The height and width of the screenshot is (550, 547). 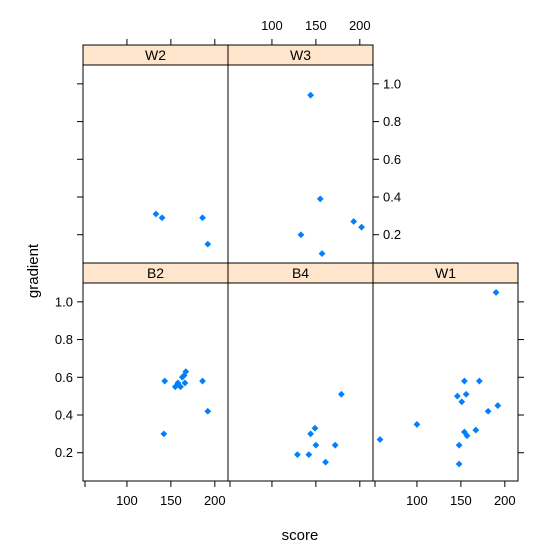 I want to click on y-axis-label: gradient, so click(x=33, y=270).